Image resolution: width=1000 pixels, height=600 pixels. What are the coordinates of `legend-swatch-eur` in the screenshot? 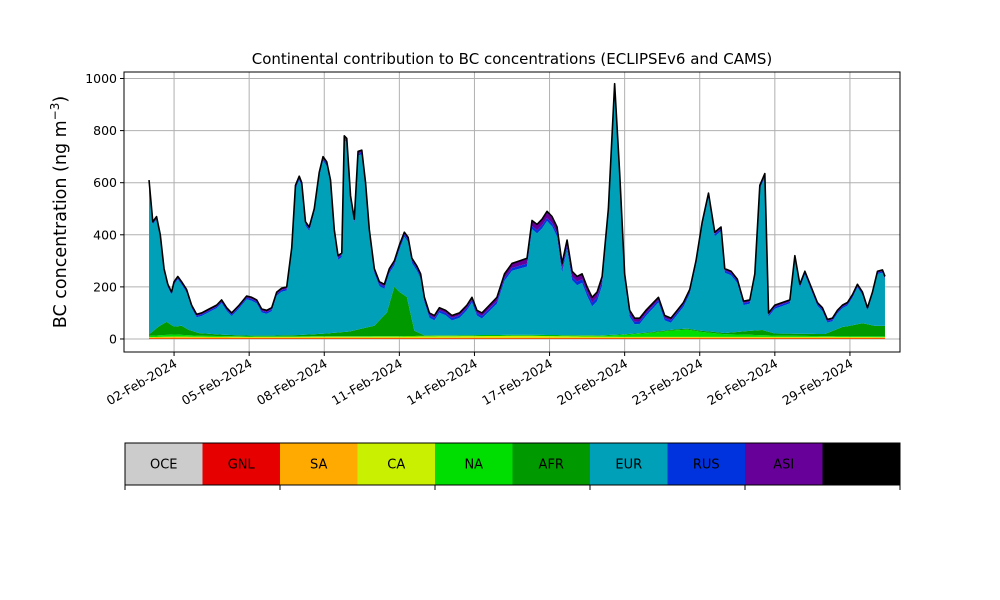 It's located at (629, 464).